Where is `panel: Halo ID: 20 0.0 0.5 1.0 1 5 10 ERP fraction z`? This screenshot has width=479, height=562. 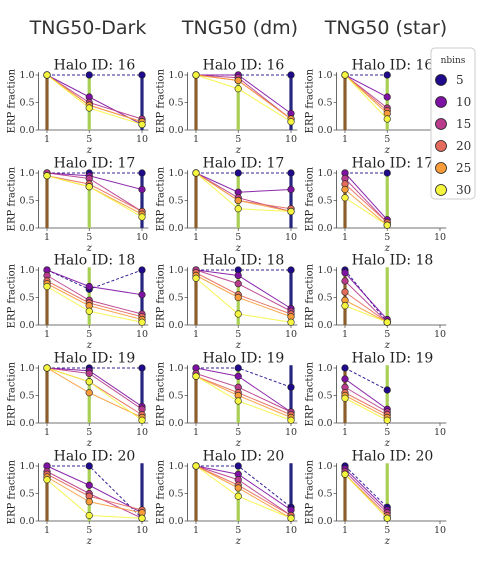 panel: Halo ID: 20 0.0 0.5 1.0 1 5 10 ERP fraction z is located at coordinates (227, 497).